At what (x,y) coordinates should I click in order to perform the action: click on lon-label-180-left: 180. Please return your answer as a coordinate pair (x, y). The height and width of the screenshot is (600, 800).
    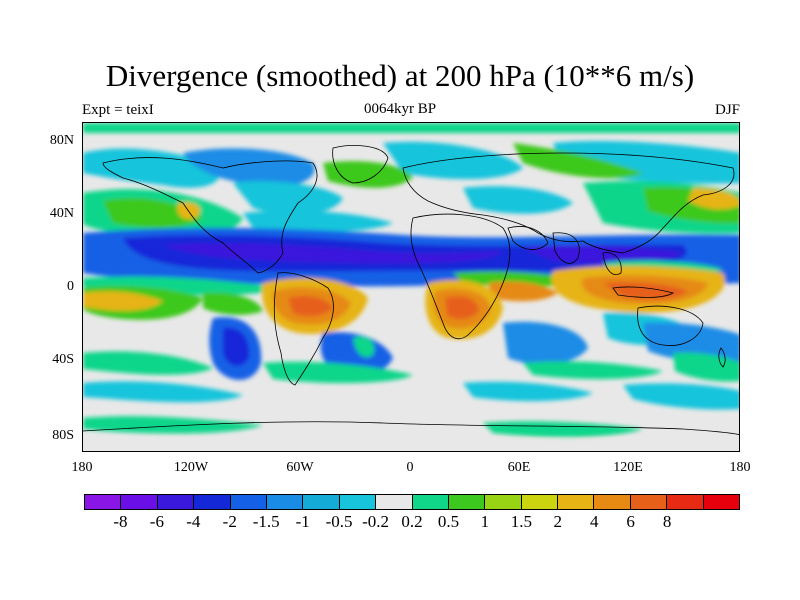
    Looking at the image, I should click on (82, 467).